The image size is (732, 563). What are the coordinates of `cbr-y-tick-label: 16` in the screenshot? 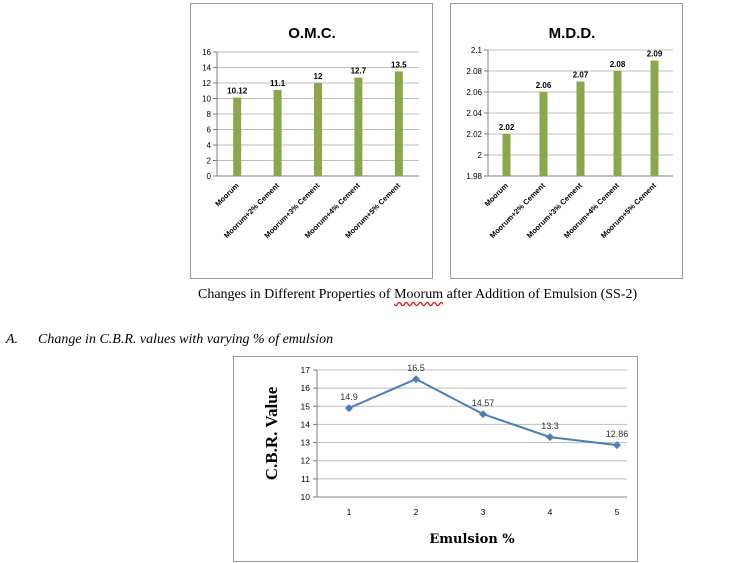 It's located at (306, 388).